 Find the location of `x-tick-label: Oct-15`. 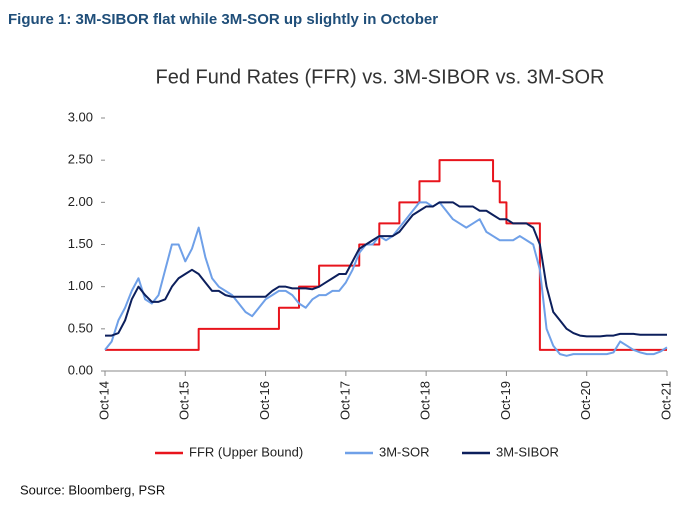

x-tick-label: Oct-15 is located at coordinates (184, 400).